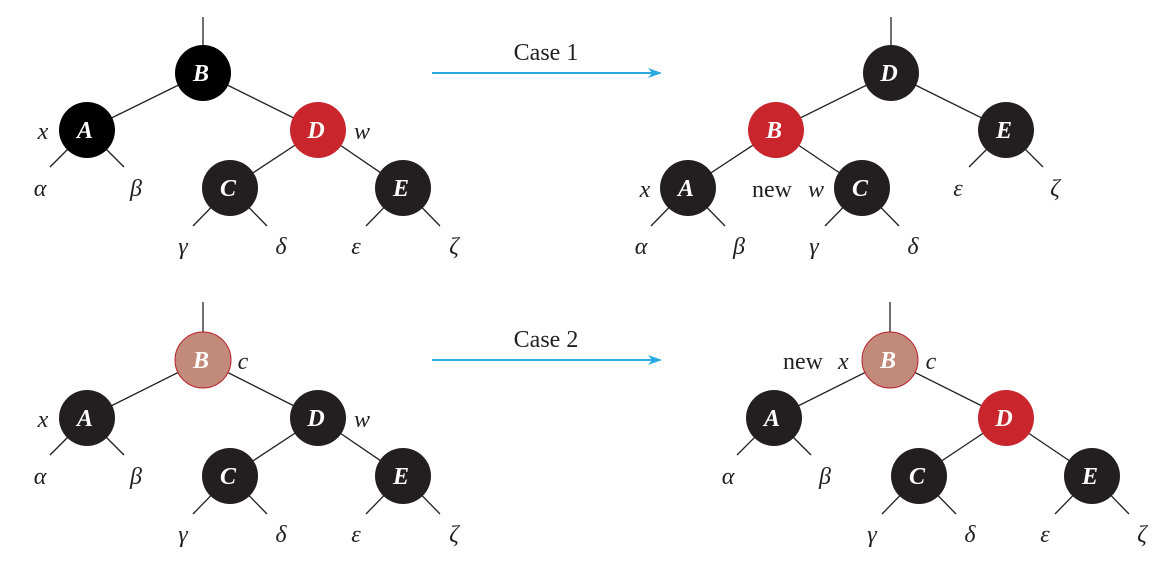 The height and width of the screenshot is (565, 1163). I want to click on case2-label: Case 2, so click(546, 340).